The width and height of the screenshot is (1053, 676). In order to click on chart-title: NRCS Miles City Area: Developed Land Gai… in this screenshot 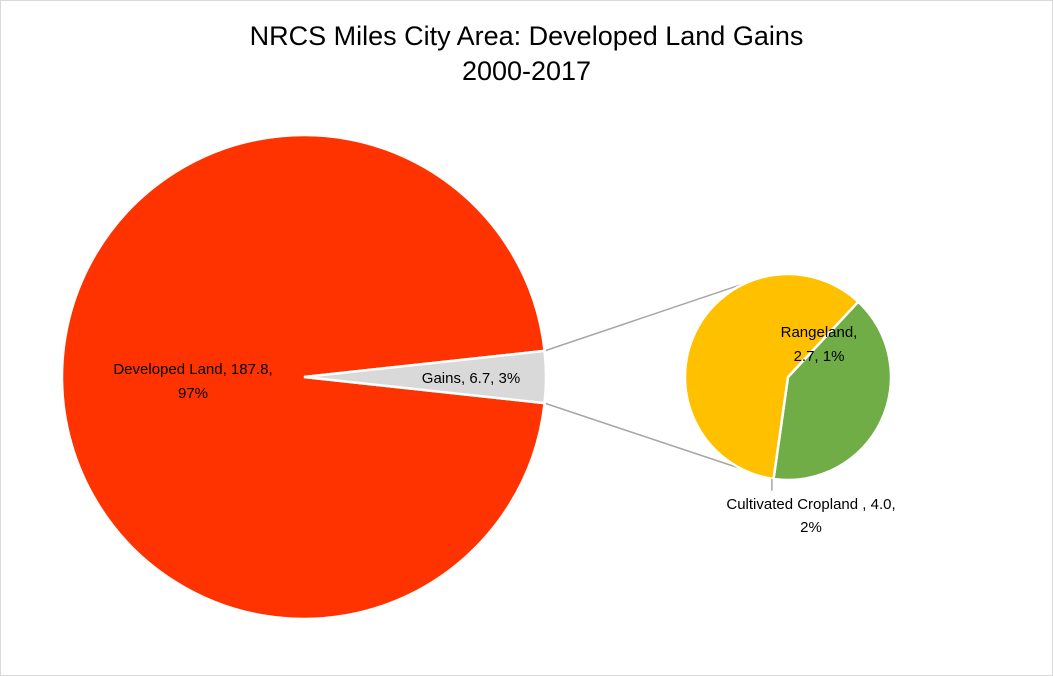, I will do `click(526, 54)`.